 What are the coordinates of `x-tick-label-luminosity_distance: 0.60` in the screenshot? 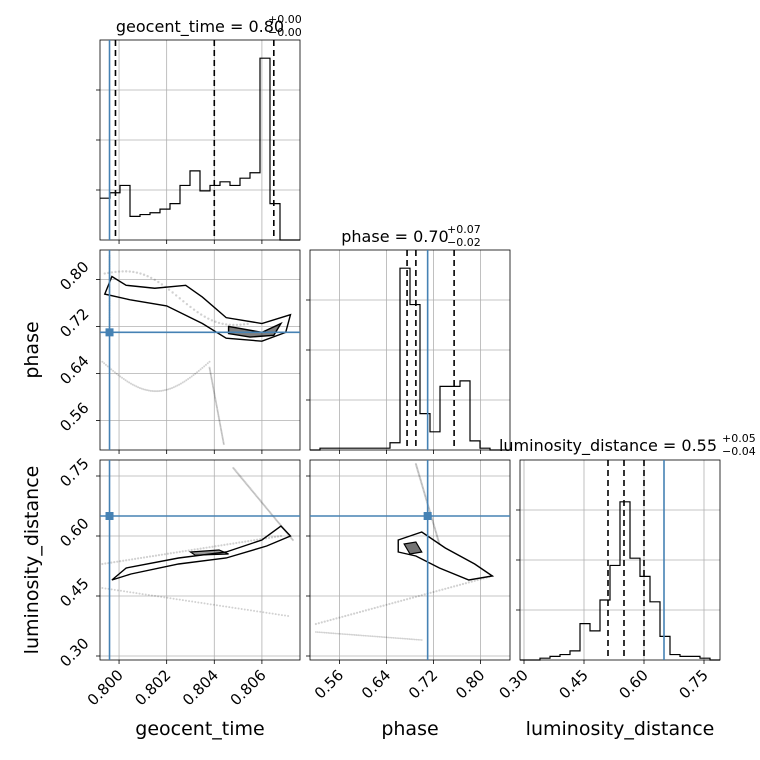 It's located at (633, 684).